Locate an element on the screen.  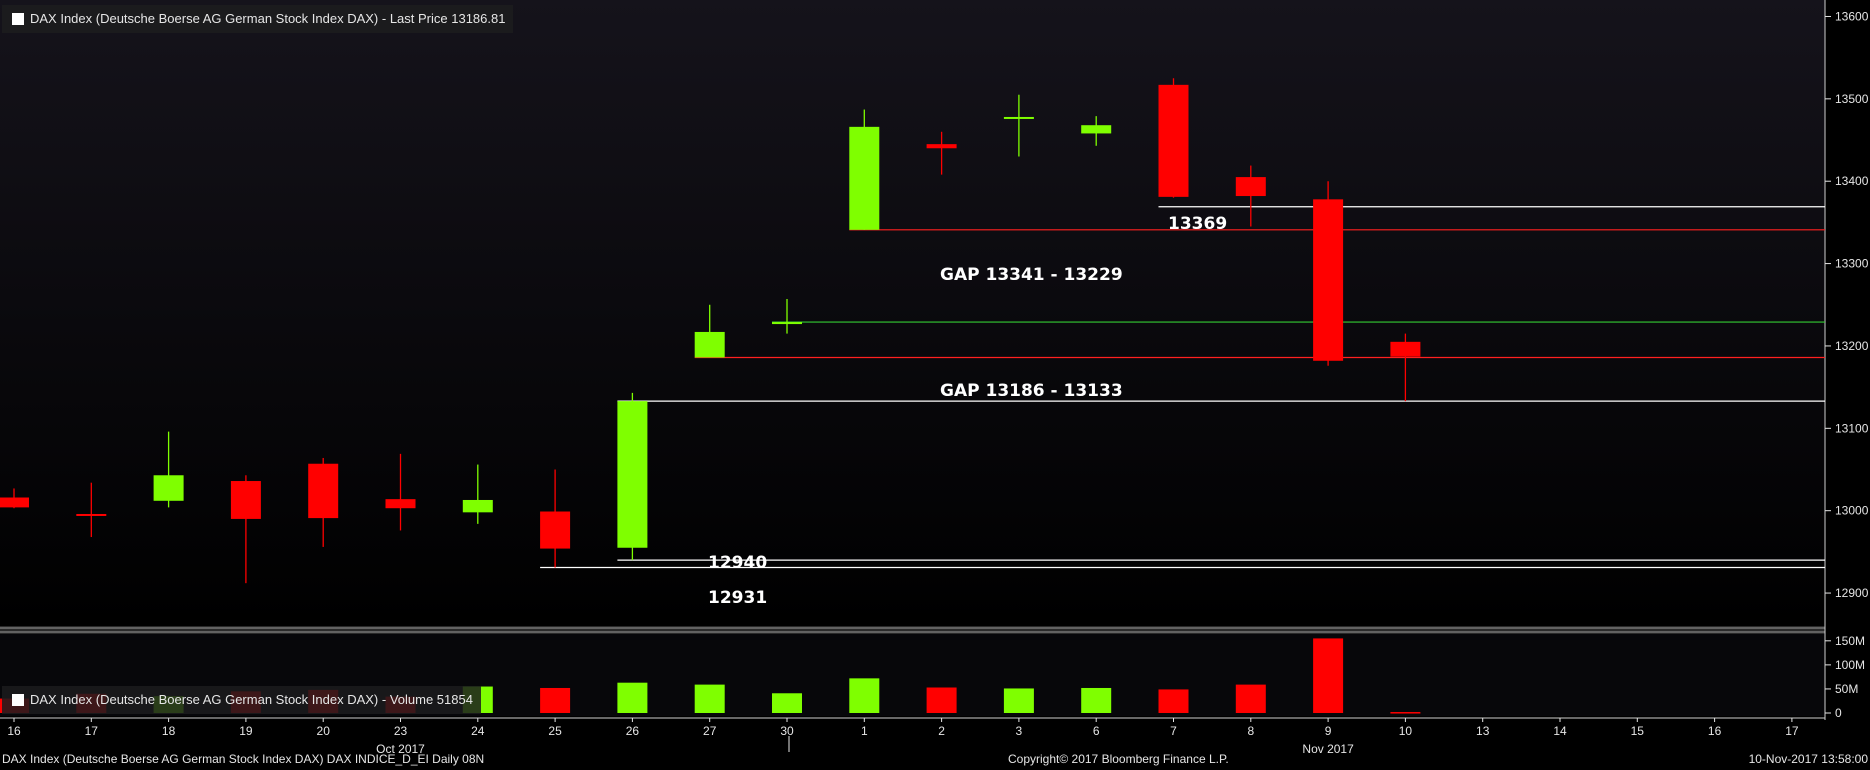
x-tick-label: 10 is located at coordinates (1406, 731).